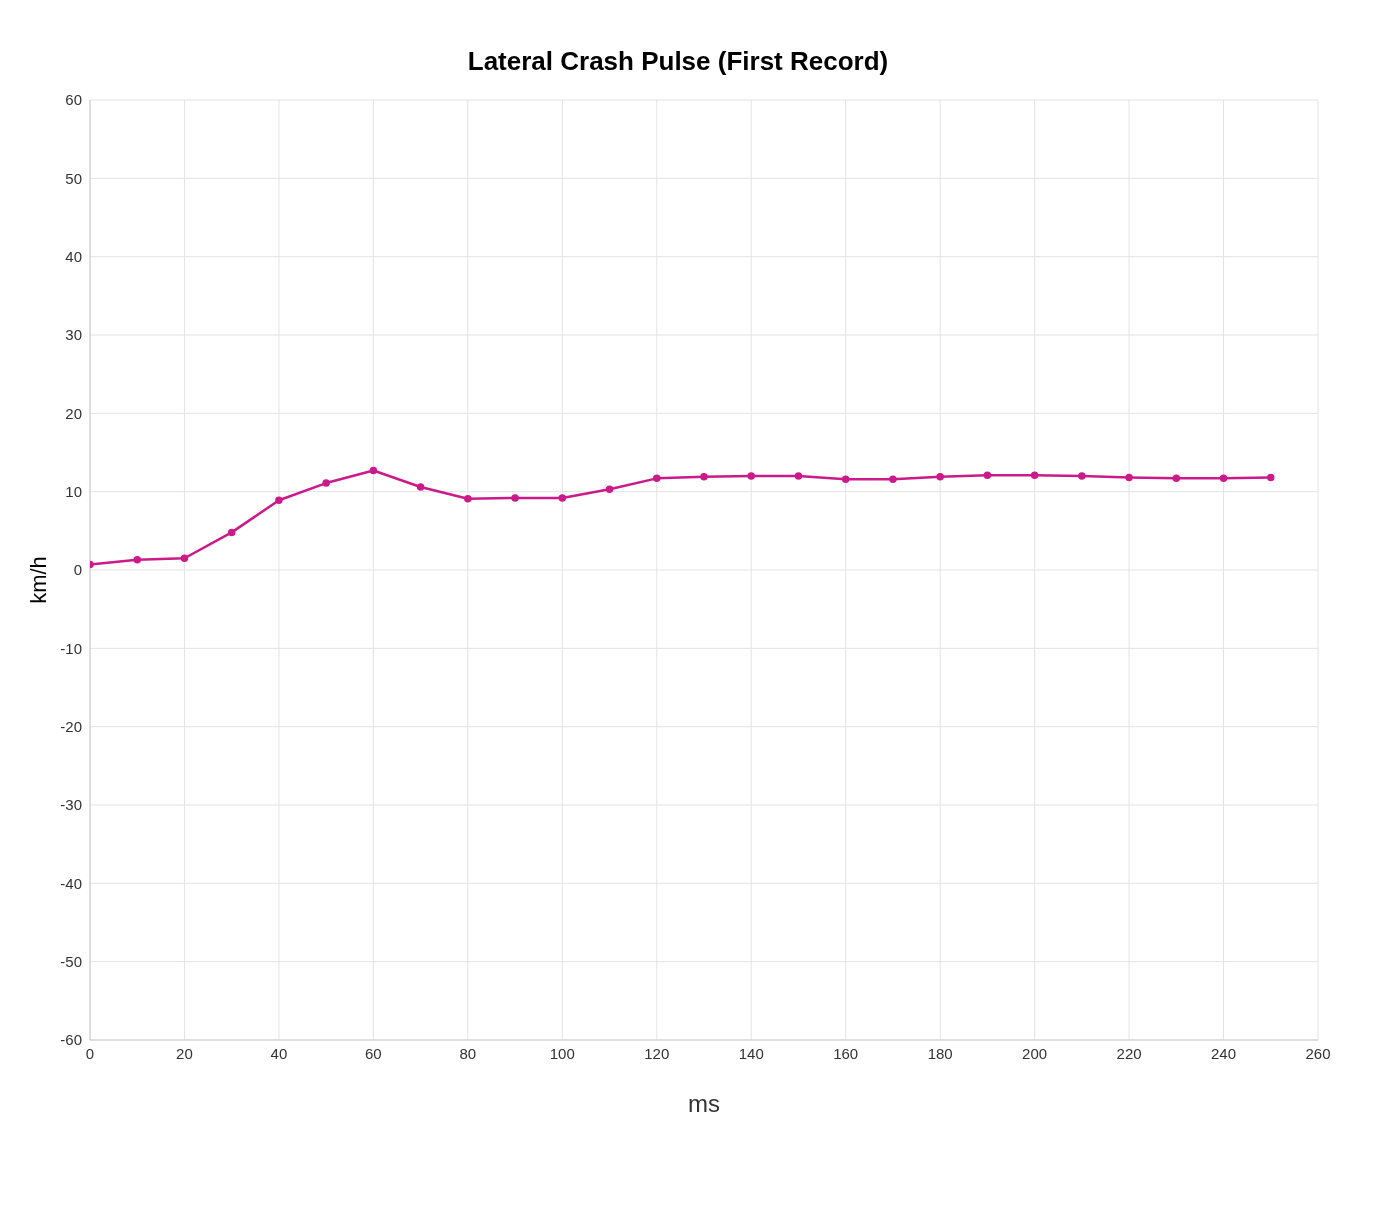 The width and height of the screenshot is (1373, 1214). I want to click on chart-title: Lateral Crash Pulse (First Record), so click(678, 62).